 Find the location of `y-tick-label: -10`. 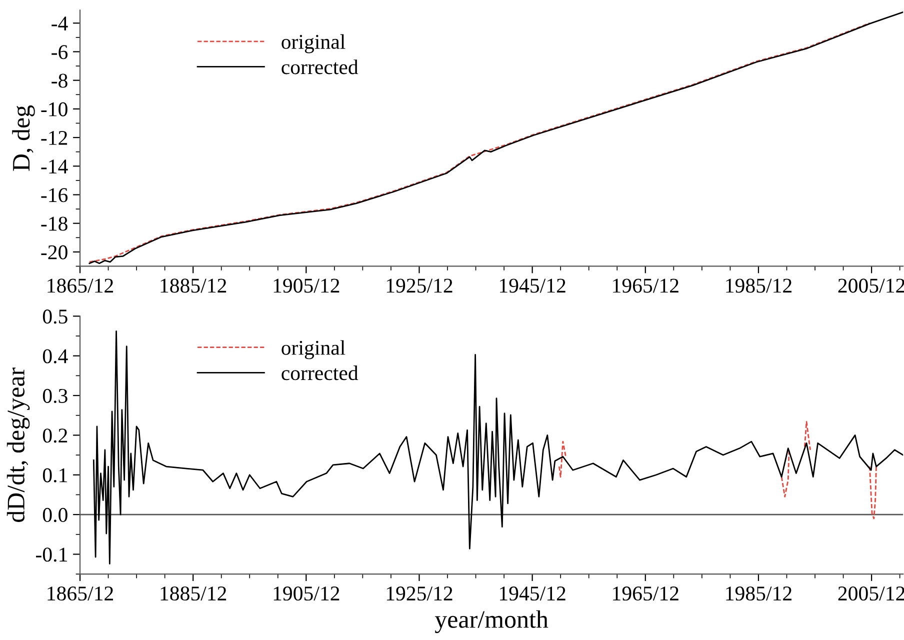

y-tick-label: -10 is located at coordinates (54, 109).